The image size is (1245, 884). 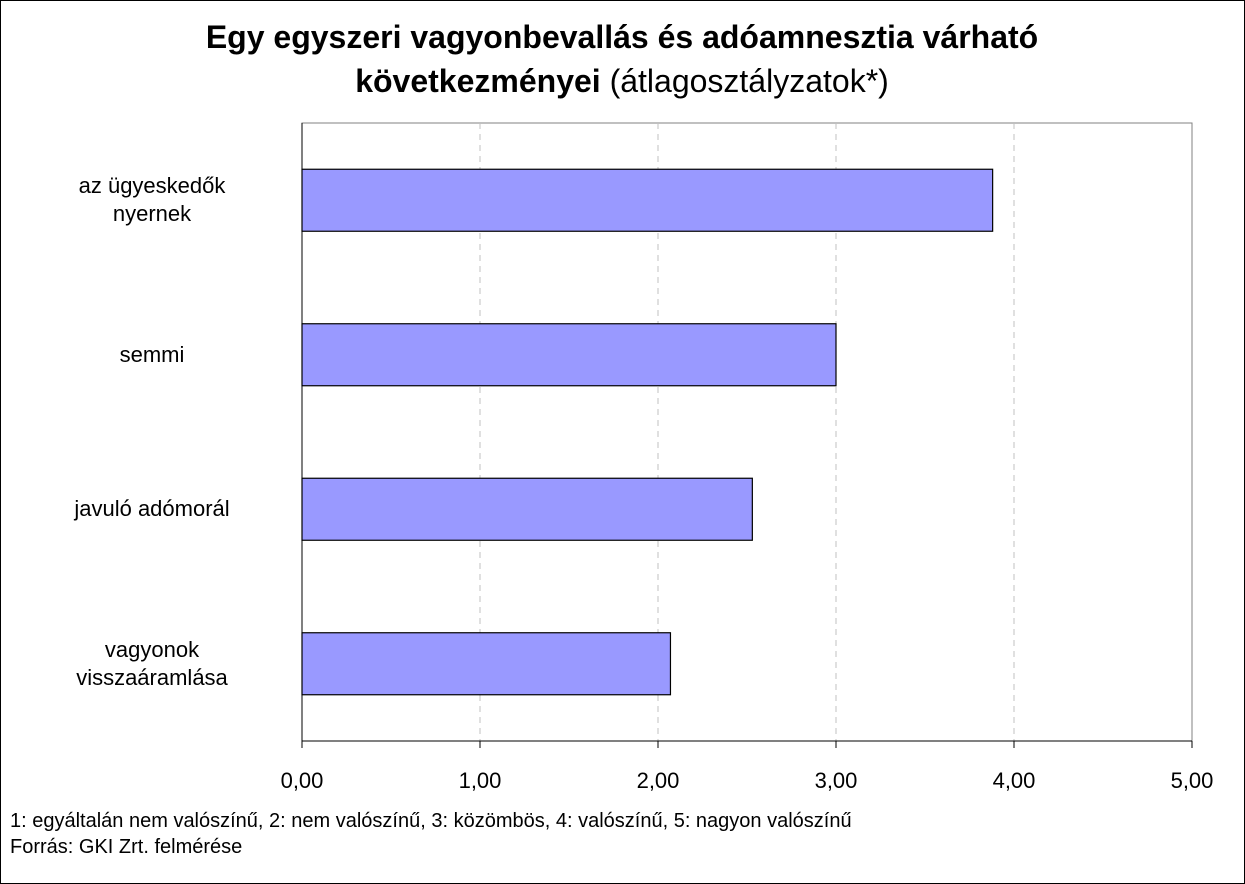 What do you see at coordinates (1014, 780) in the screenshot?
I see `x-tick-label: 4,00` at bounding box center [1014, 780].